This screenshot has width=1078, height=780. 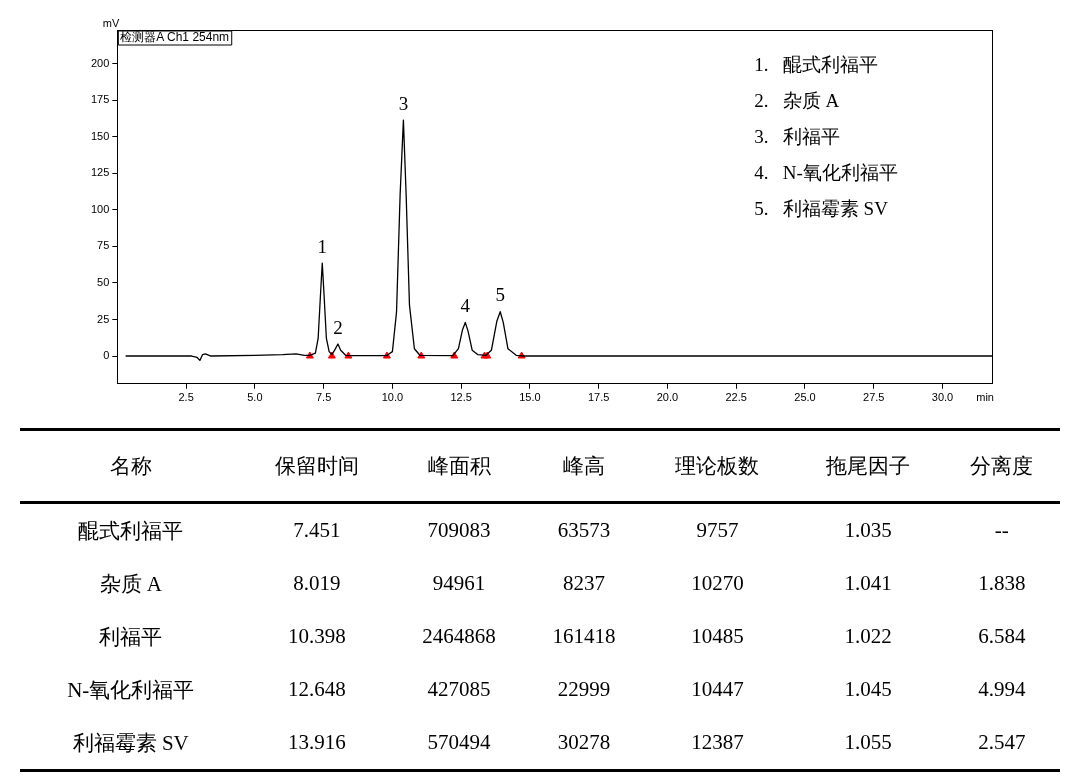 What do you see at coordinates (403, 103) in the screenshot?
I see `annotation: 3` at bounding box center [403, 103].